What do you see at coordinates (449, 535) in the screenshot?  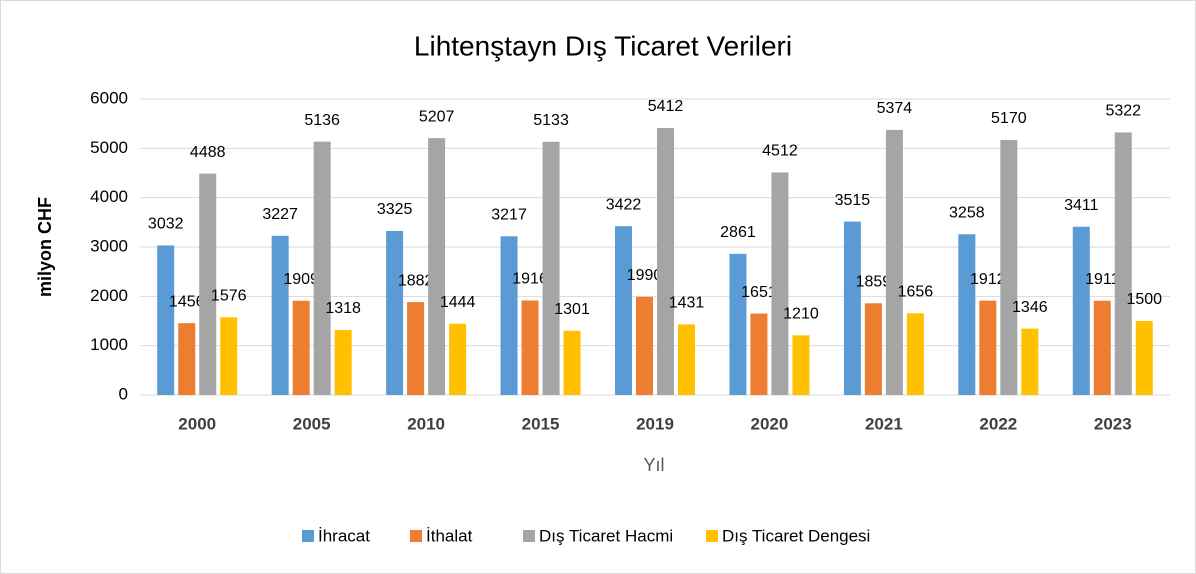 I see `legend-label: İthalat` at bounding box center [449, 535].